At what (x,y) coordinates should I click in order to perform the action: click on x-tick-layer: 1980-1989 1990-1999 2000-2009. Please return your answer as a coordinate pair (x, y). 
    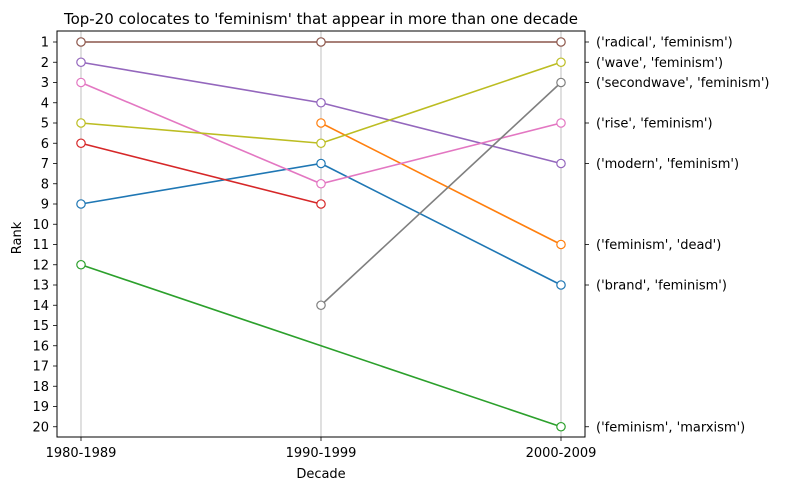
    Looking at the image, I should click on (321, 449).